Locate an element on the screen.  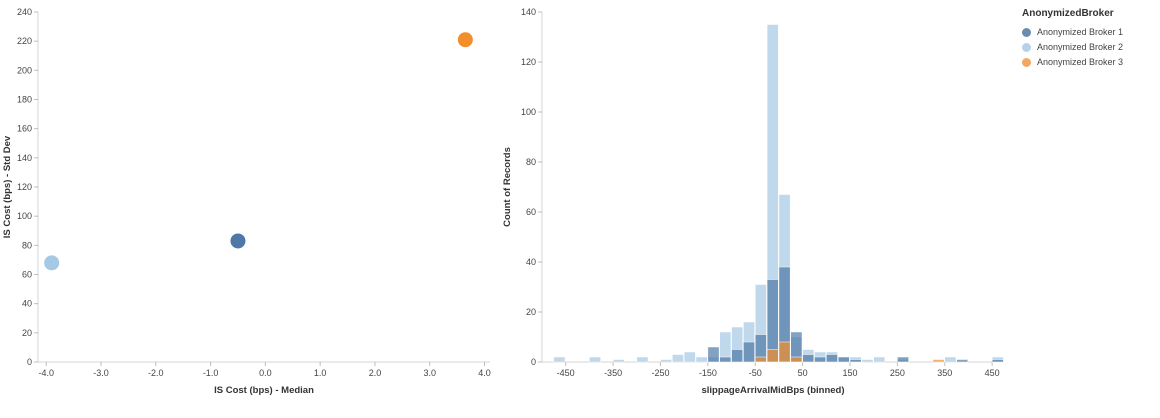
x-tick-label: 150 is located at coordinates (849, 373).